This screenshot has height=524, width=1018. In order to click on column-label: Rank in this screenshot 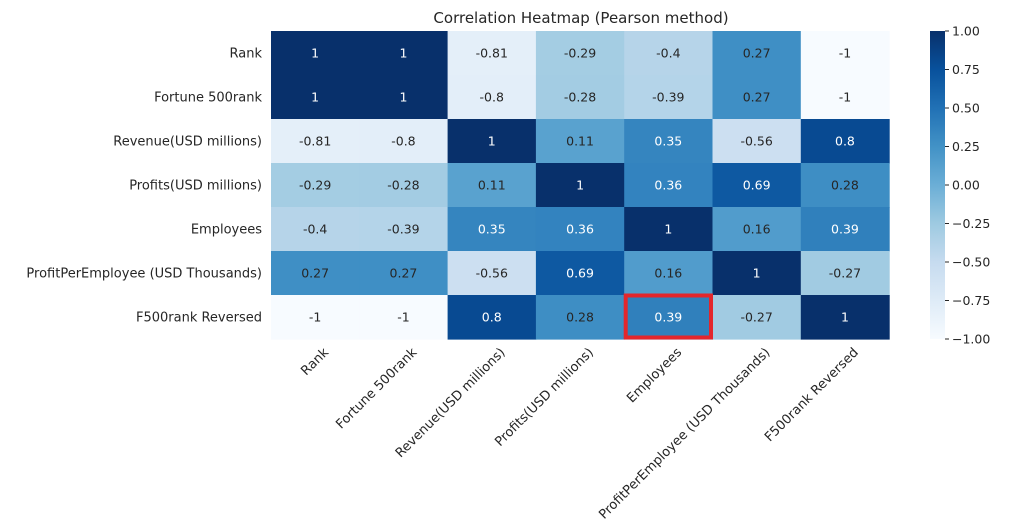, I will do `click(315, 362)`.